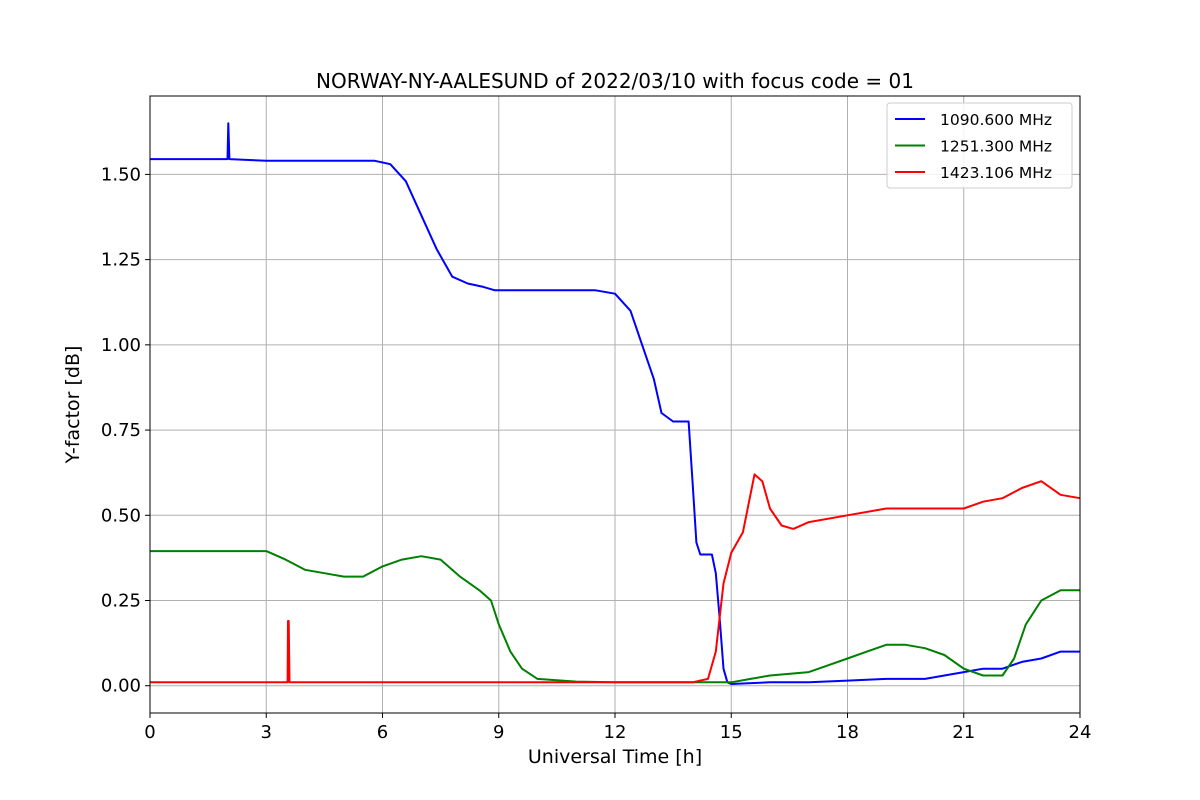 This screenshot has width=1200, height=800. Describe the element at coordinates (121, 174) in the screenshot. I see `y-tick-label: 1.50` at that location.